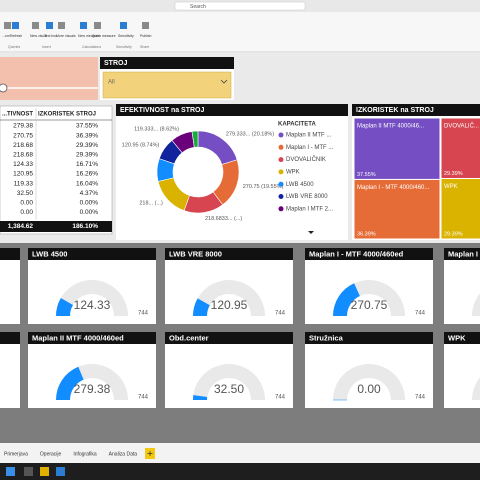 This screenshot has height=480, width=480. Describe the element at coordinates (416, 110) in the screenshot. I see `treemap-header` at that location.